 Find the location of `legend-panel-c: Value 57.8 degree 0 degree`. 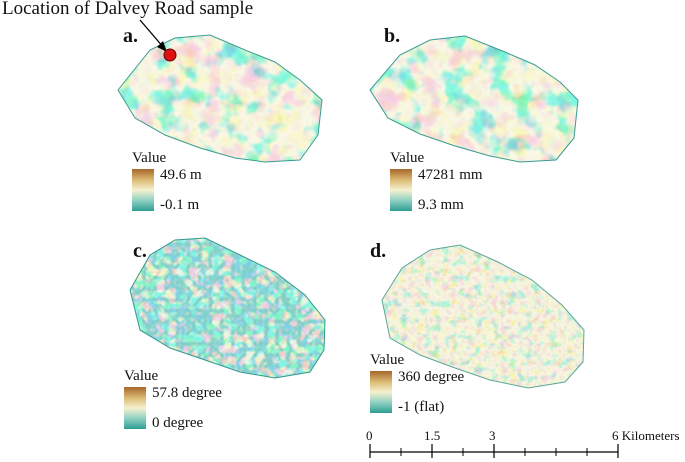

legend-panel-c: Value 57.8 degree 0 degree is located at coordinates (173, 399).